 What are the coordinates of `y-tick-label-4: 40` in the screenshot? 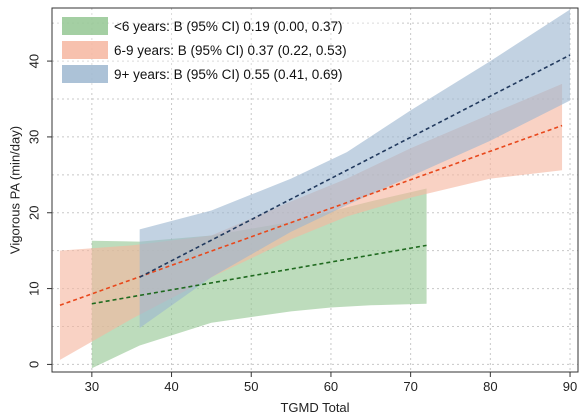 It's located at (33, 61).